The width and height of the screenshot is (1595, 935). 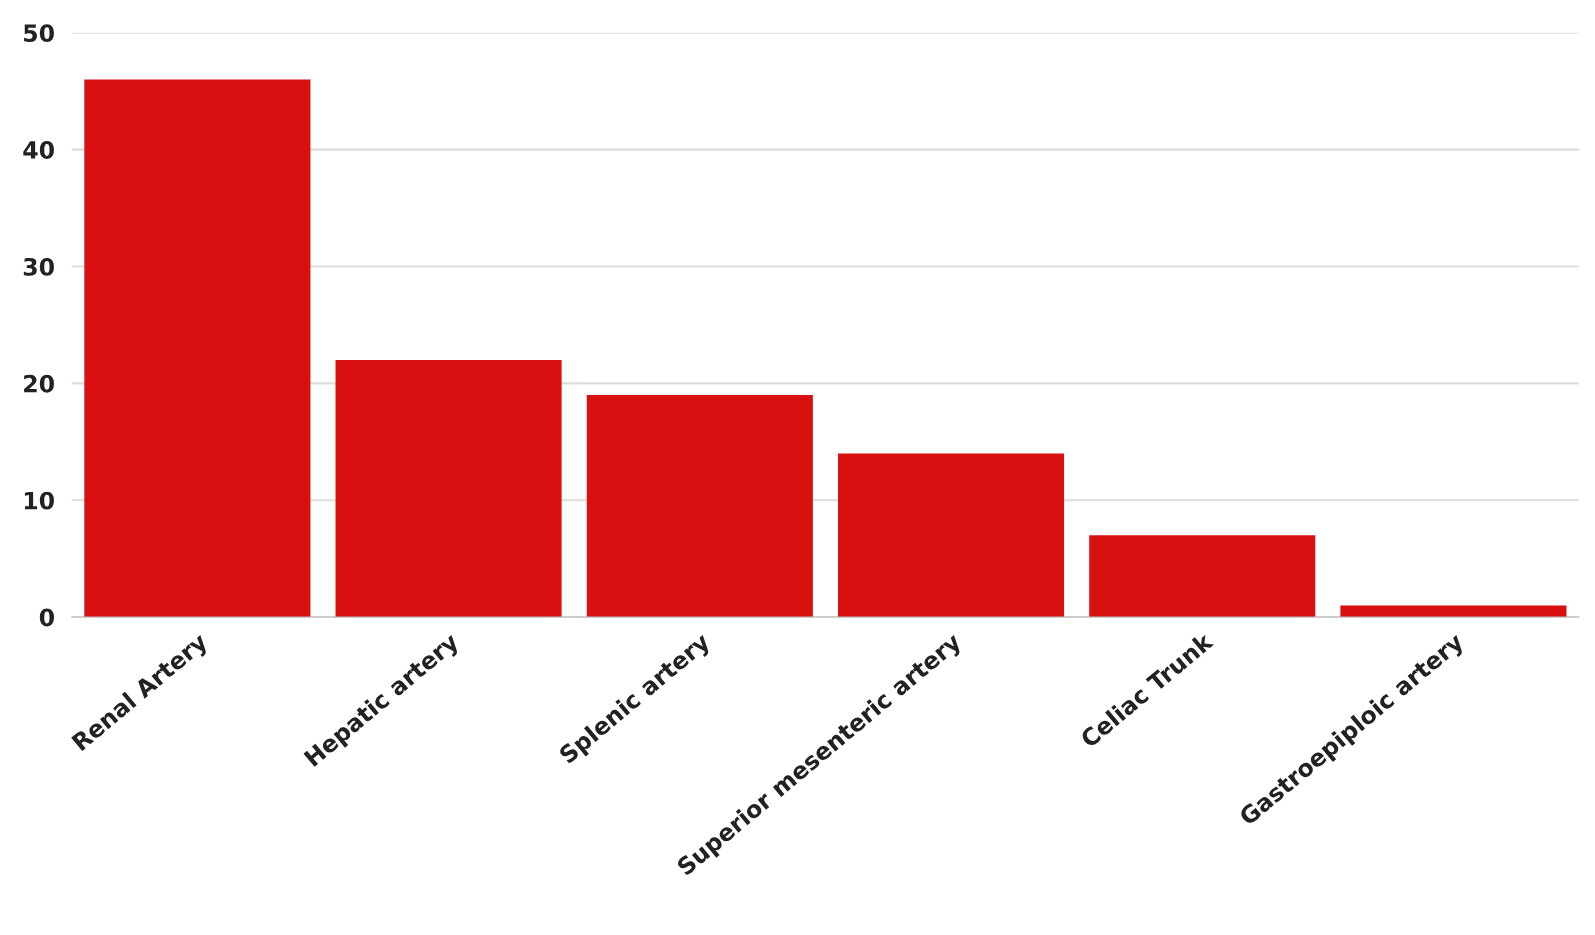 I want to click on y-tick-label: 30, so click(x=38, y=266).